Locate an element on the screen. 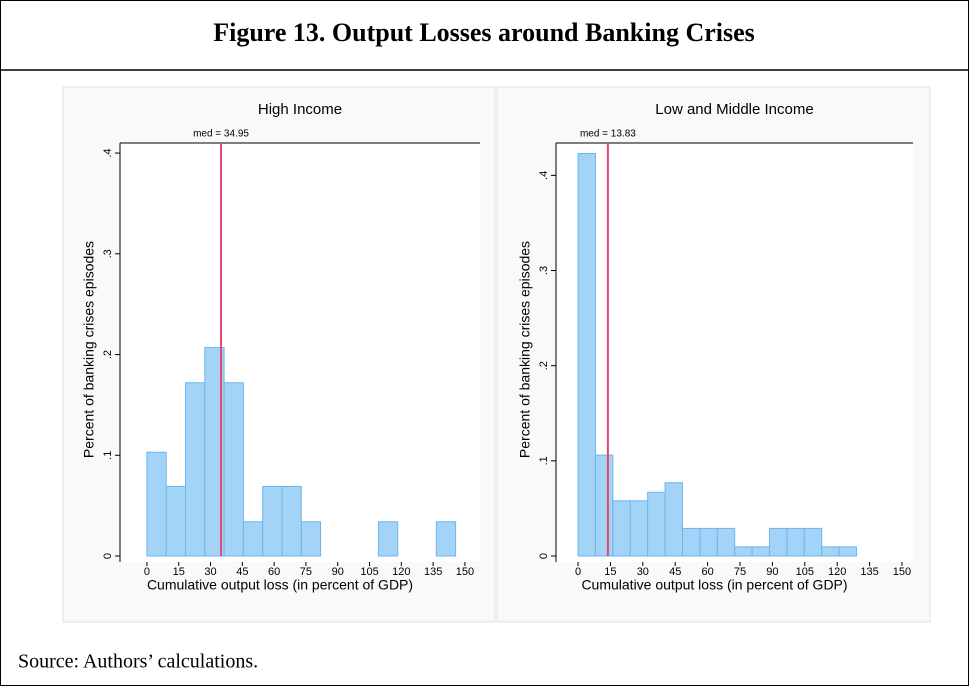 The width and height of the screenshot is (969, 686). chart-title: High Income is located at coordinates (300, 109).